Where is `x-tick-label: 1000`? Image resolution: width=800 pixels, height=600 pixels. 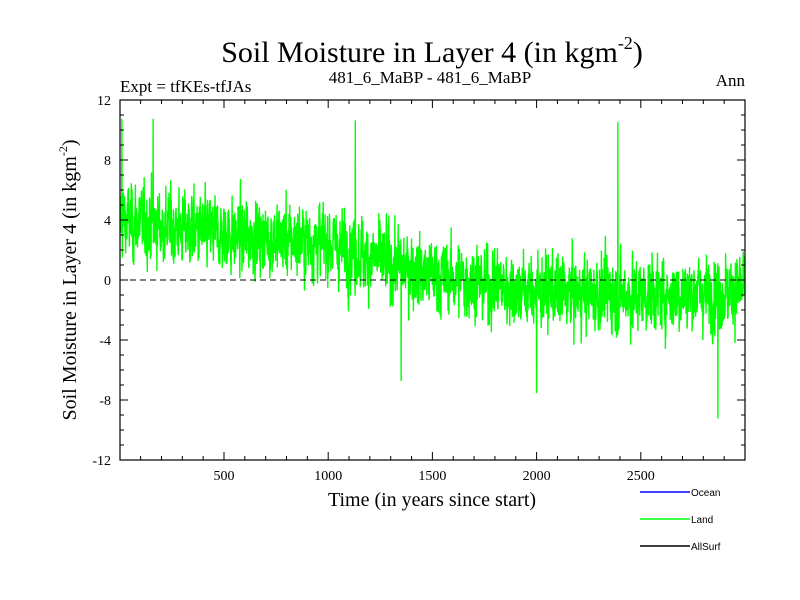
x-tick-label: 1000 is located at coordinates (328, 476).